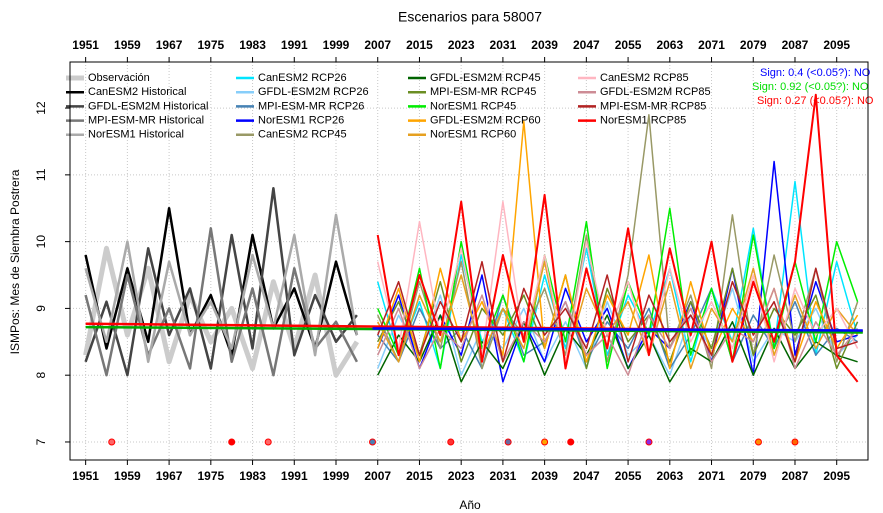 This screenshot has height=513, width=883. I want to click on legend-label: Observación, so click(119, 78).